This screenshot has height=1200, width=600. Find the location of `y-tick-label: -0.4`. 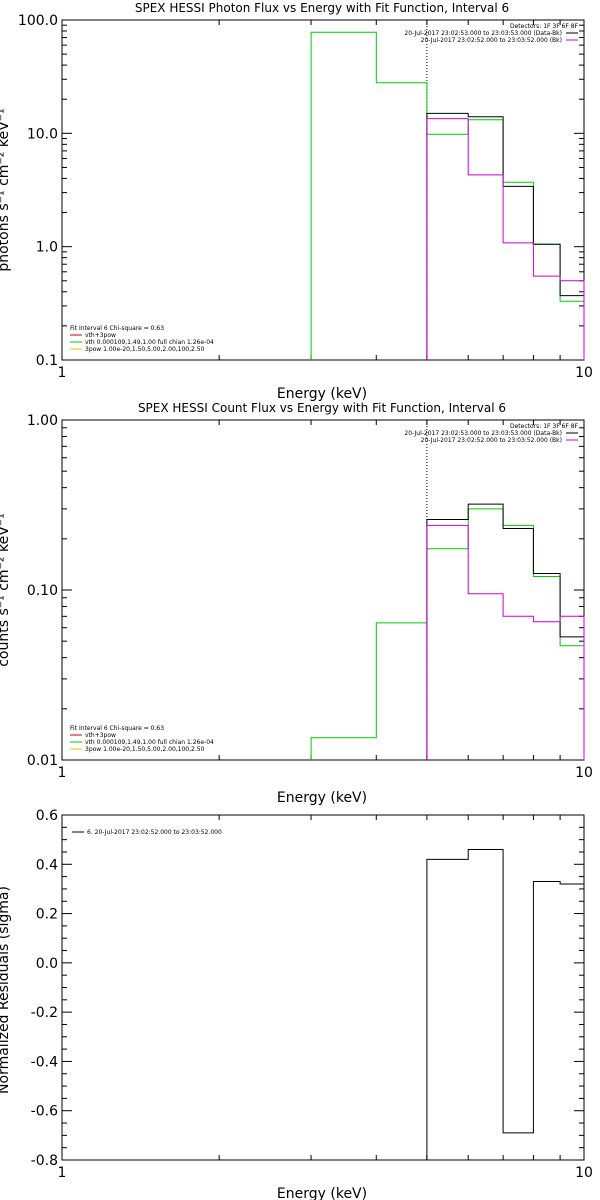

y-tick-label: -0.4 is located at coordinates (44, 1062).